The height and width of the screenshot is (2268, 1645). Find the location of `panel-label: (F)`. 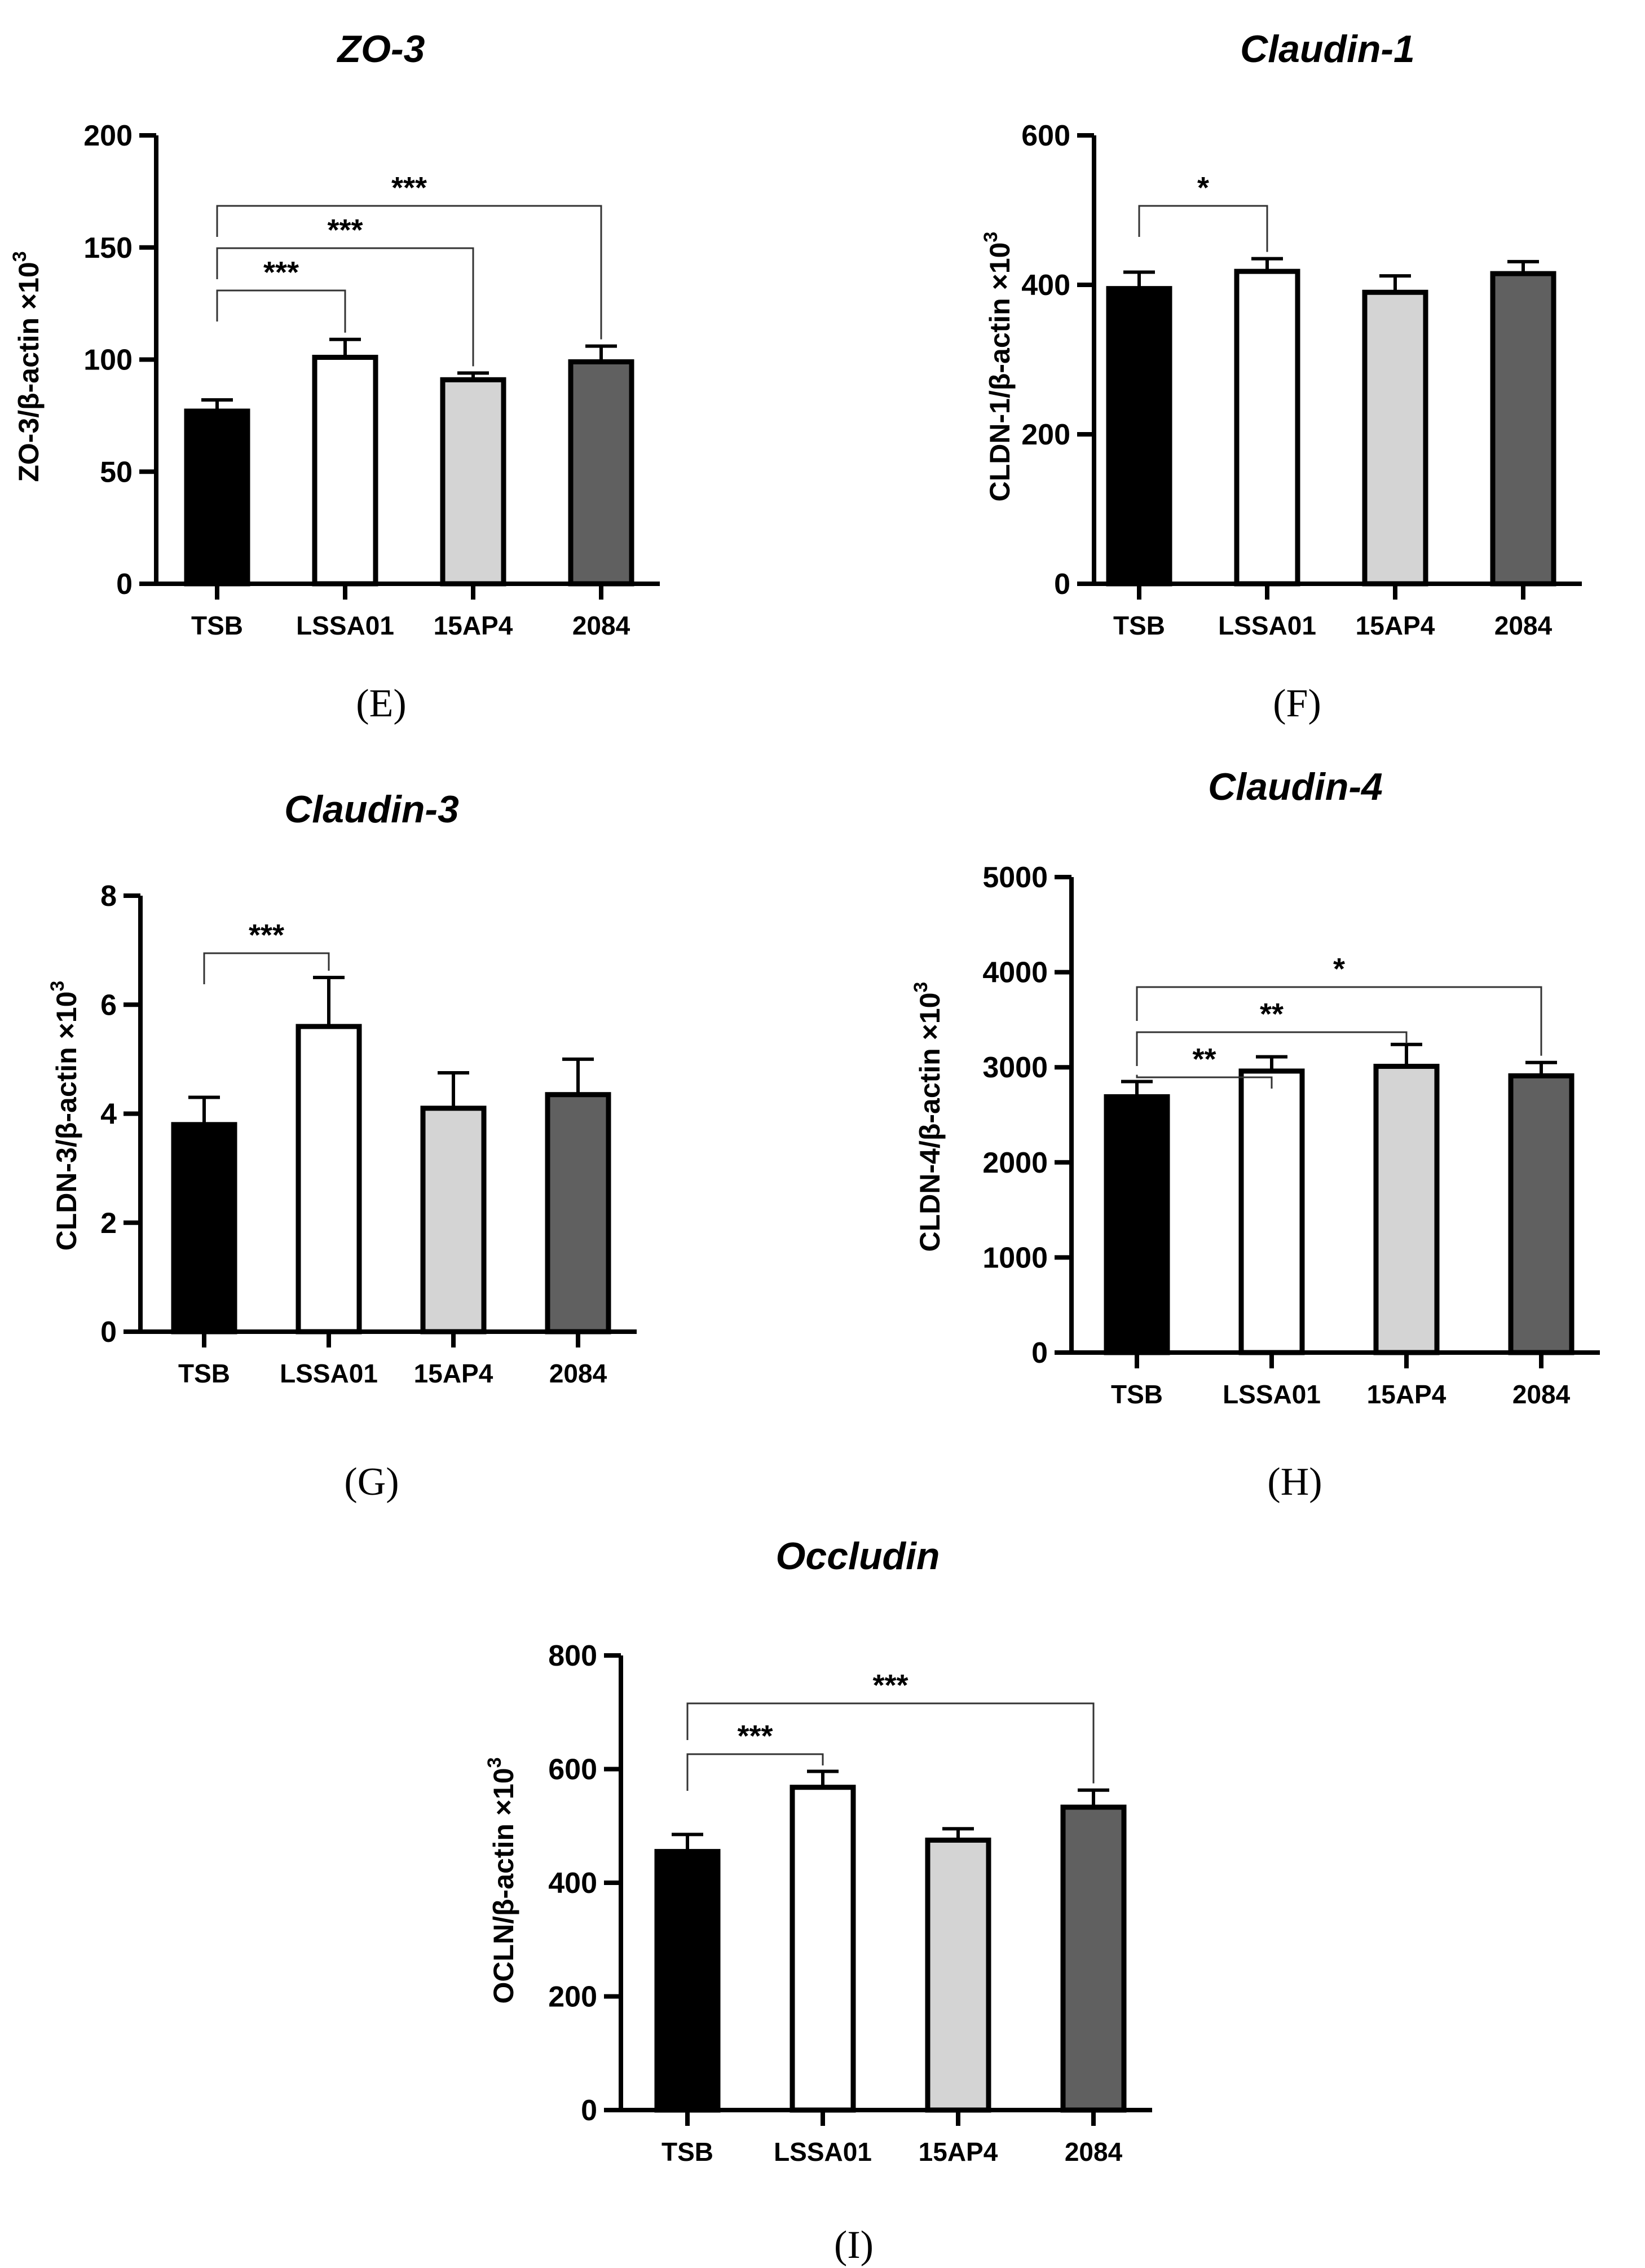

panel-label: (F) is located at coordinates (1297, 703).